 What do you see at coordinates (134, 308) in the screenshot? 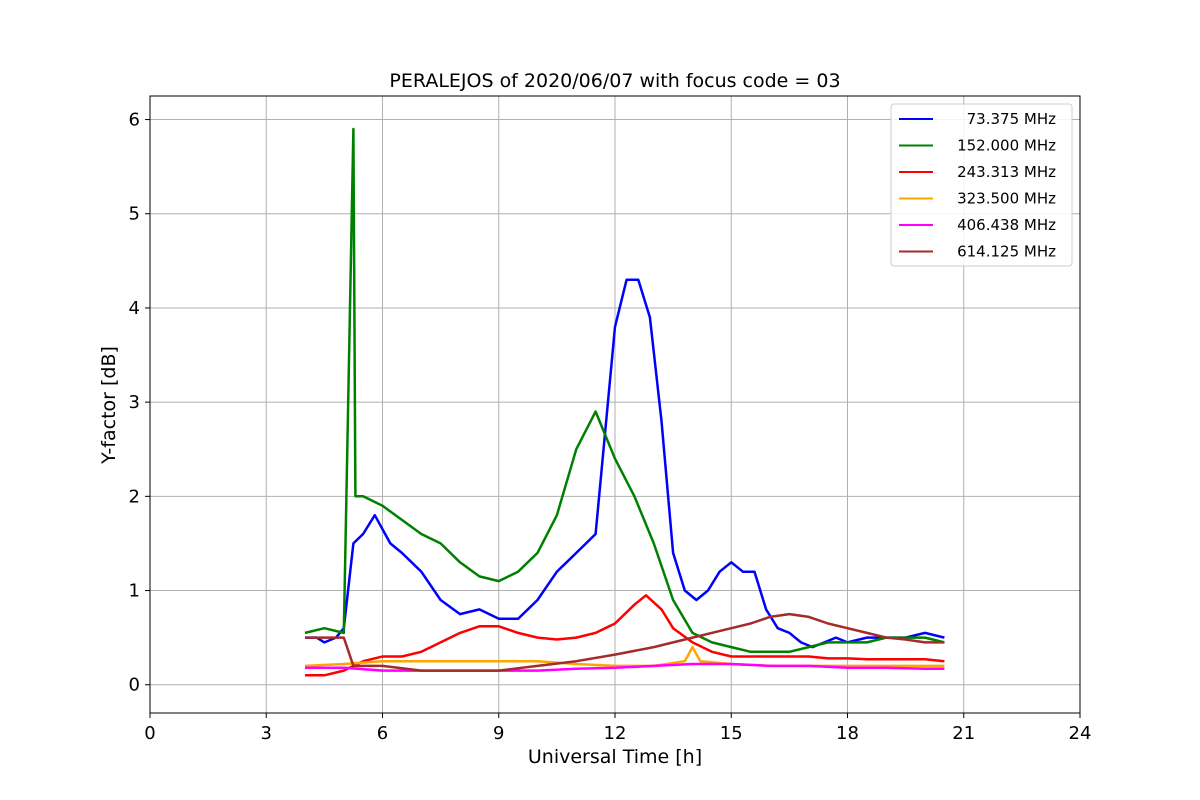
I see `y-tick-label: 4` at bounding box center [134, 308].